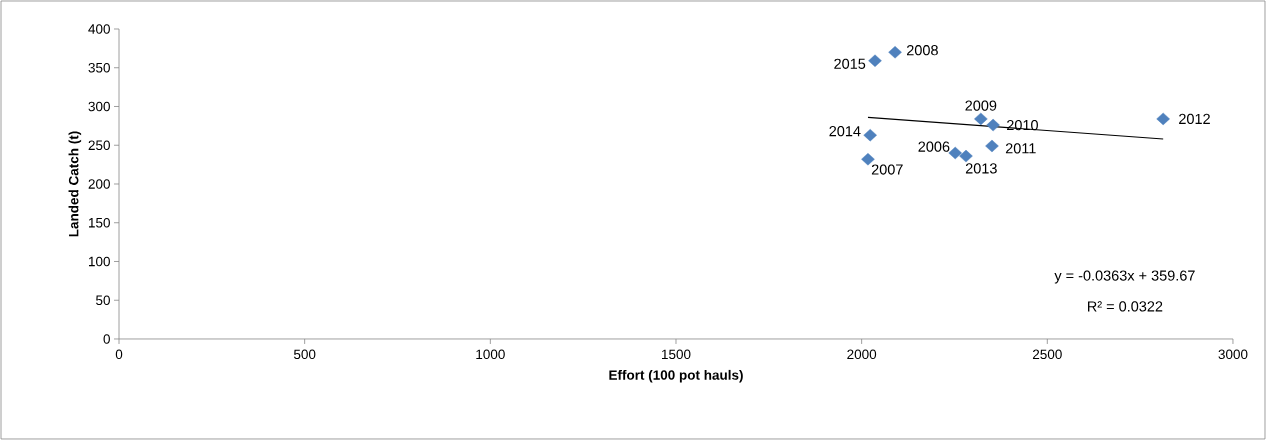  What do you see at coordinates (1194, 119) in the screenshot?
I see `annotation: 2012` at bounding box center [1194, 119].